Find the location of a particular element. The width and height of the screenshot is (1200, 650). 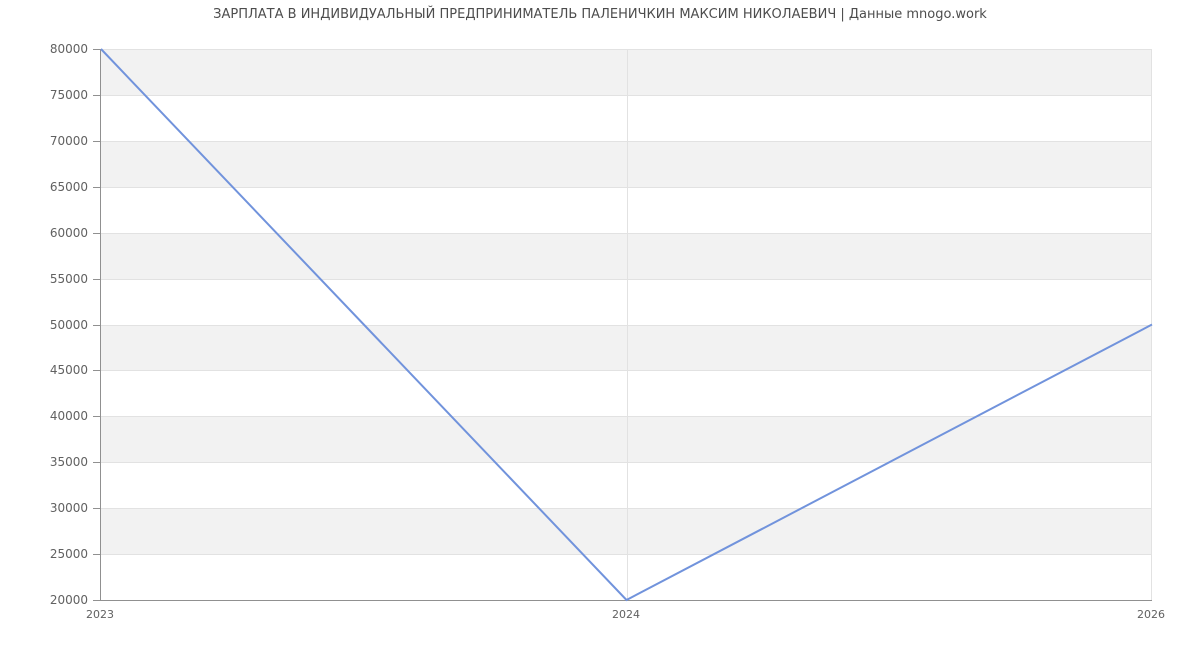

y-axis-label: 35000 is located at coordinates (68, 462).